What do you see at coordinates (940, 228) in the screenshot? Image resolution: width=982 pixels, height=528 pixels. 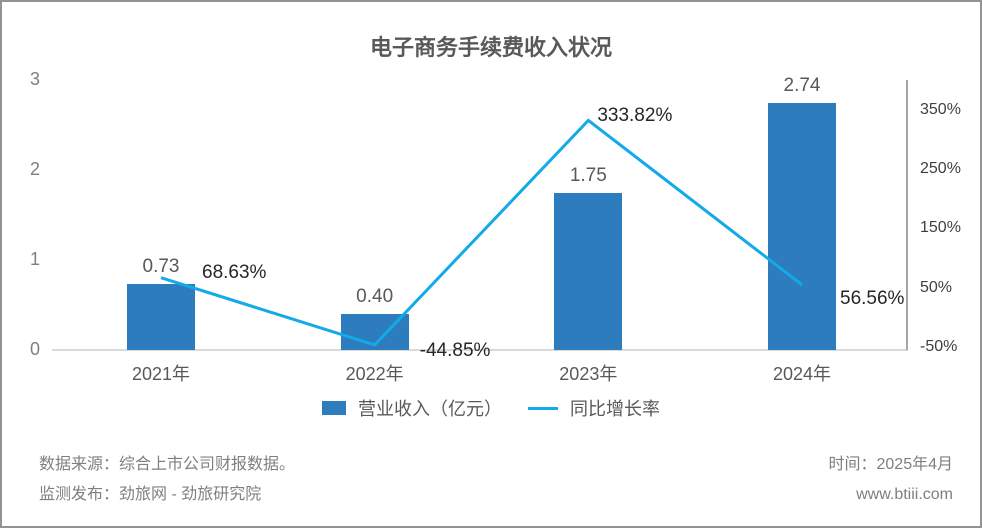 I see `right-axis-tick-label: 150%` at bounding box center [940, 228].